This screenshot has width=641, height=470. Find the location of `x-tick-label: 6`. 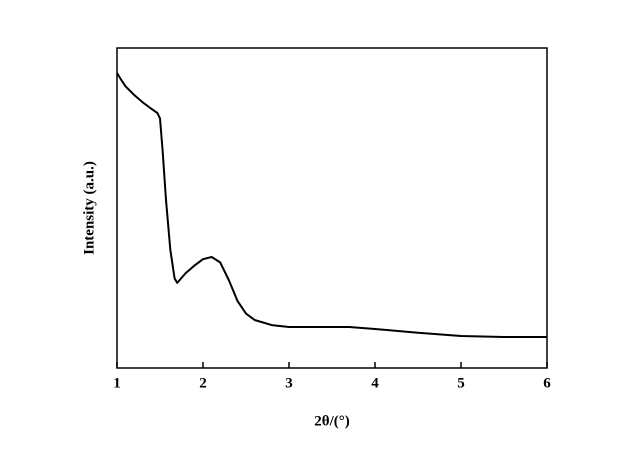

x-tick-label: 6 is located at coordinates (547, 383).